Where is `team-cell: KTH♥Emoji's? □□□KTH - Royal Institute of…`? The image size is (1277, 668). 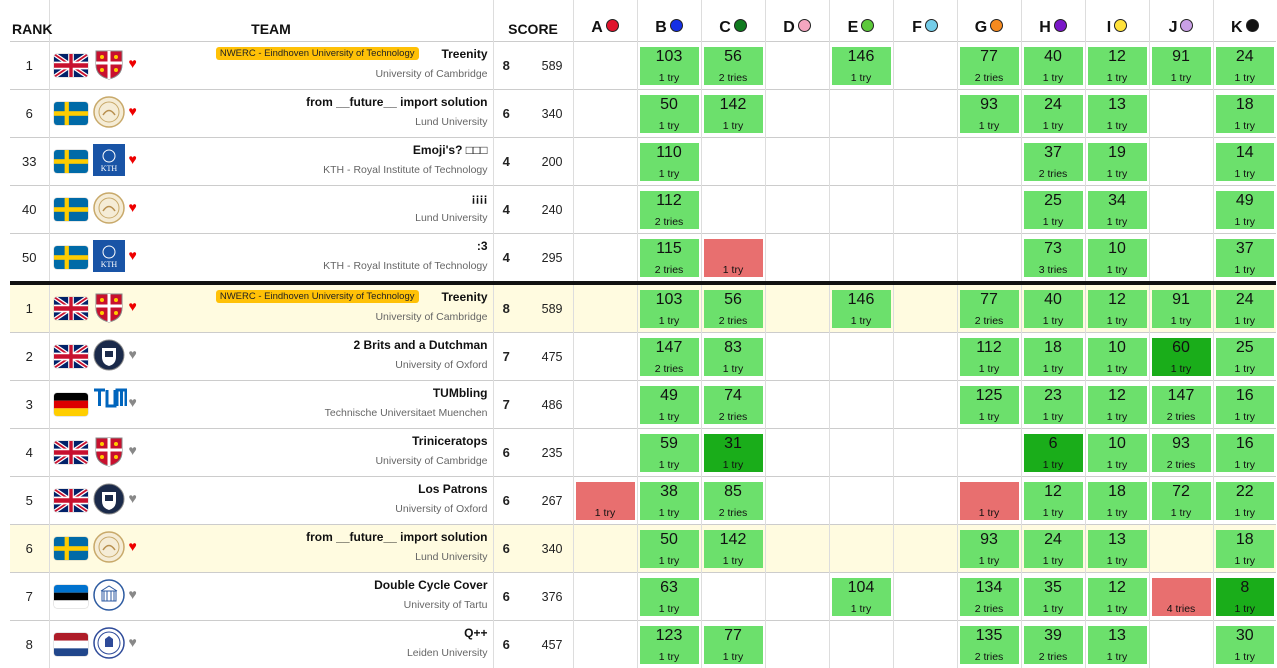 team-cell: KTH♥Emoji's? □□□KTH - Royal Institute of… is located at coordinates (271, 162).